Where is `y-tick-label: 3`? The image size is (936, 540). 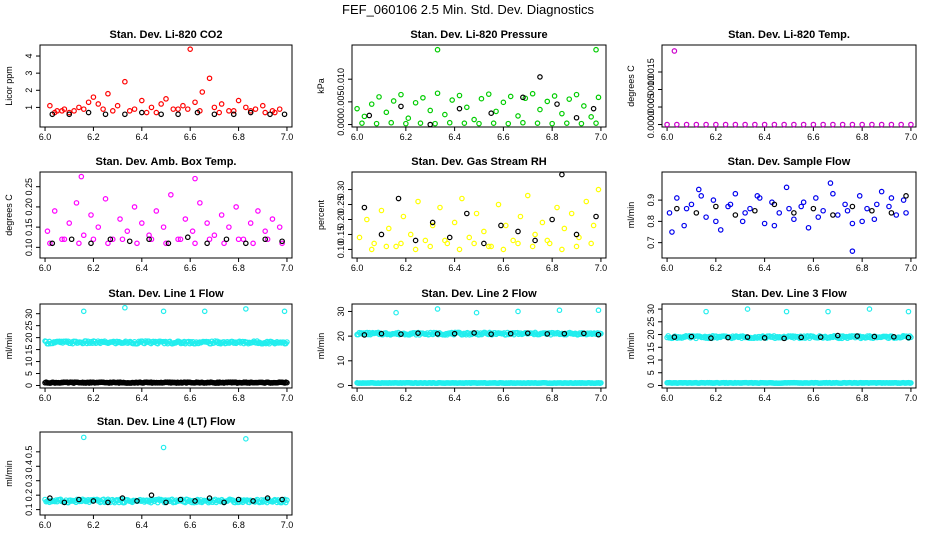 y-tick-label: 3 is located at coordinates (29, 73).